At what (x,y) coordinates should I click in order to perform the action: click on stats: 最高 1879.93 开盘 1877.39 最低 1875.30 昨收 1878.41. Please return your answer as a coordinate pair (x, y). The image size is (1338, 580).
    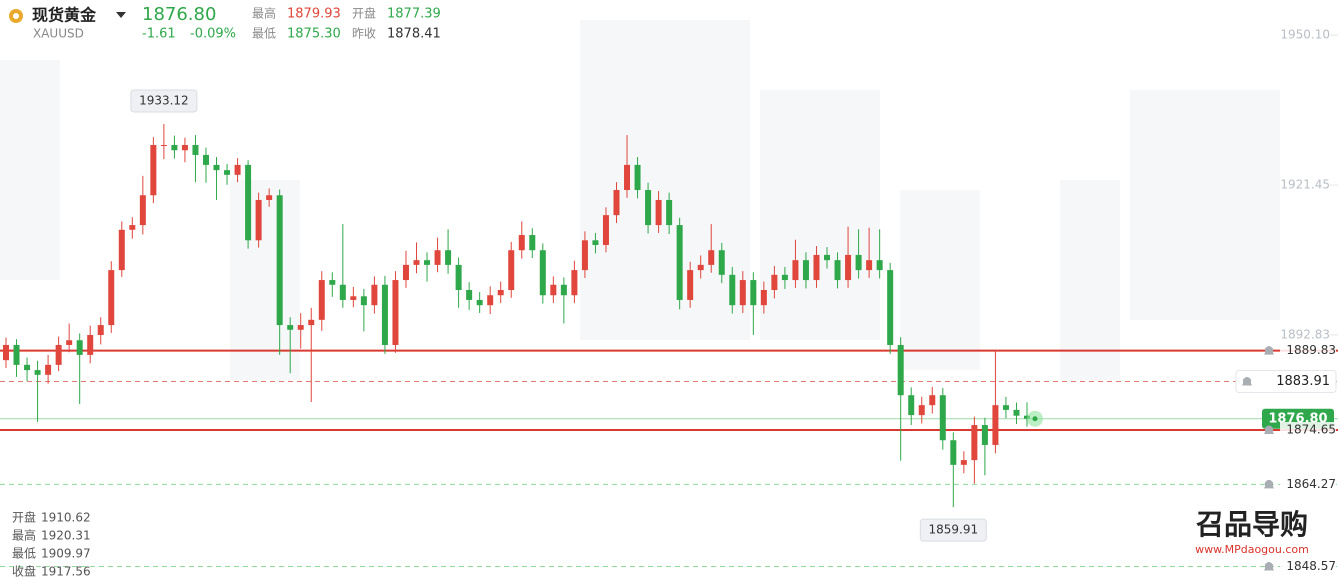
    Looking at the image, I should click on (346, 24).